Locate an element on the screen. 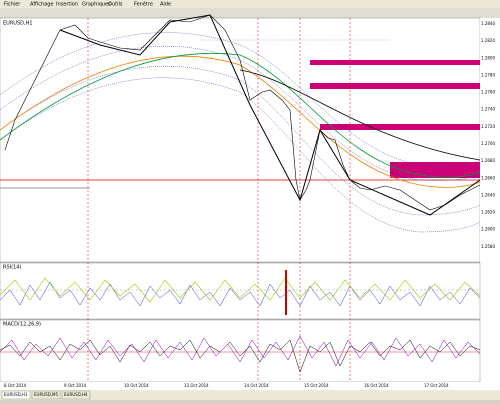  price-label: 1.2580 is located at coordinates (488, 246).